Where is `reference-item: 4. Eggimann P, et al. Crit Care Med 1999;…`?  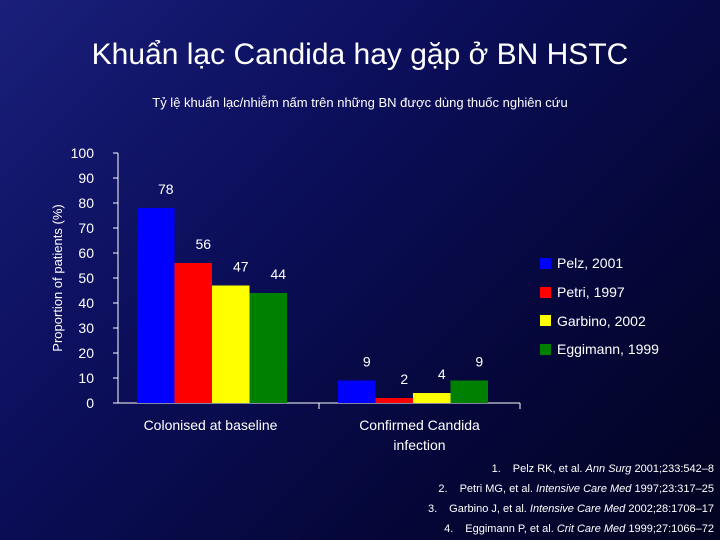
reference-item: 4. Eggimann P, et al. Crit Care Med 1999;… is located at coordinates (454, 529).